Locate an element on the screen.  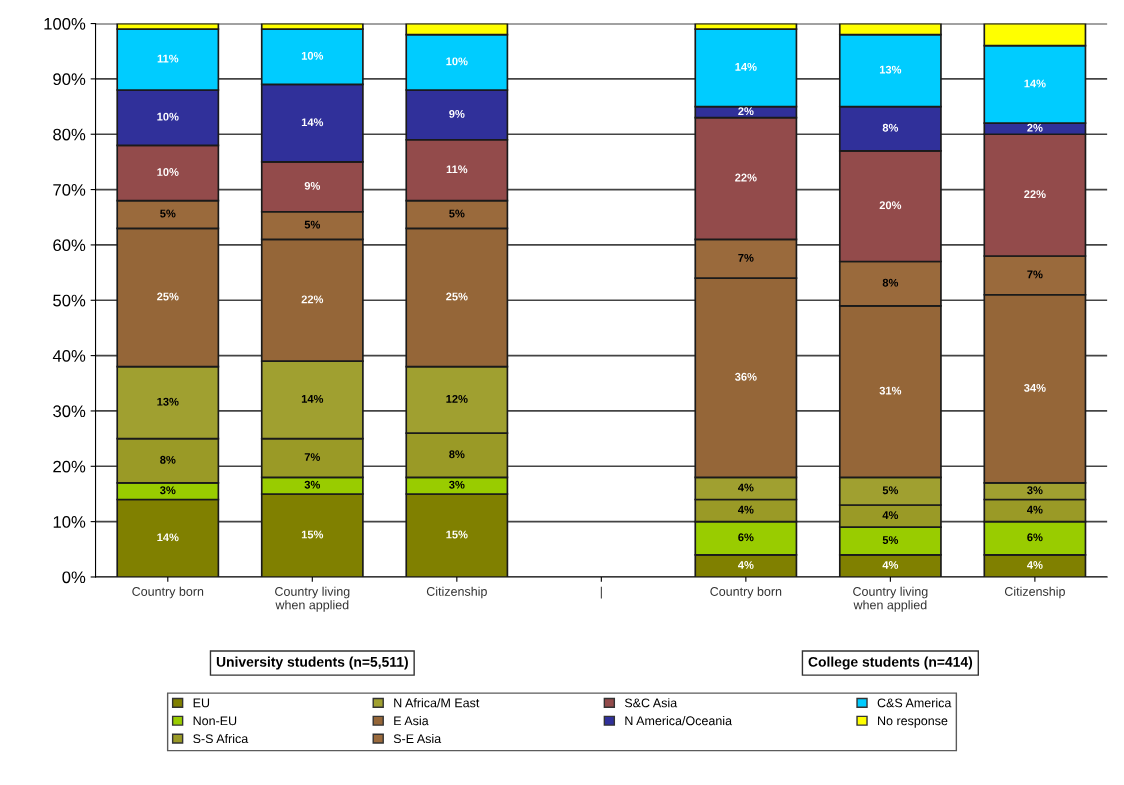
legend-label: C&S America is located at coordinates (914, 703).